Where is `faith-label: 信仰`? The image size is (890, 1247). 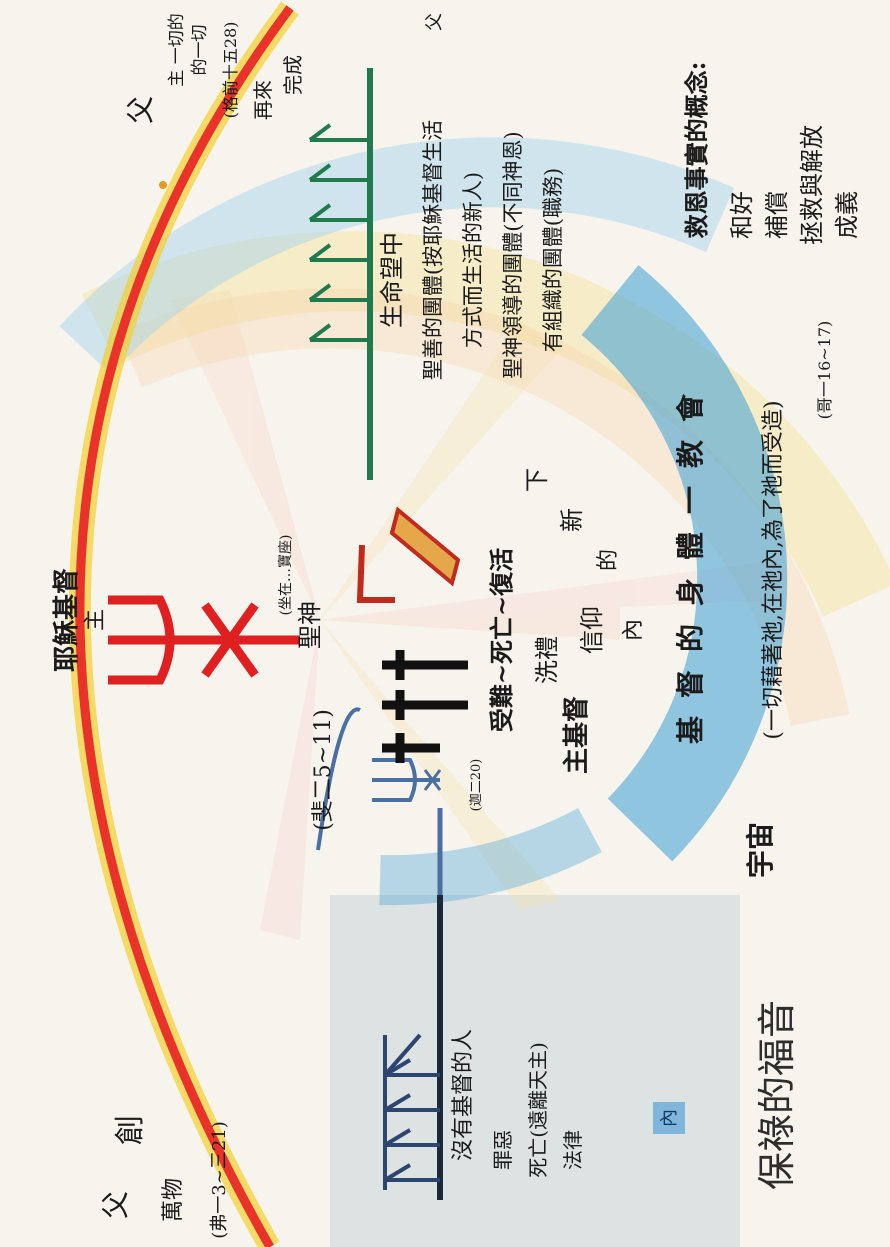
faith-label: 信仰 is located at coordinates (592, 630).